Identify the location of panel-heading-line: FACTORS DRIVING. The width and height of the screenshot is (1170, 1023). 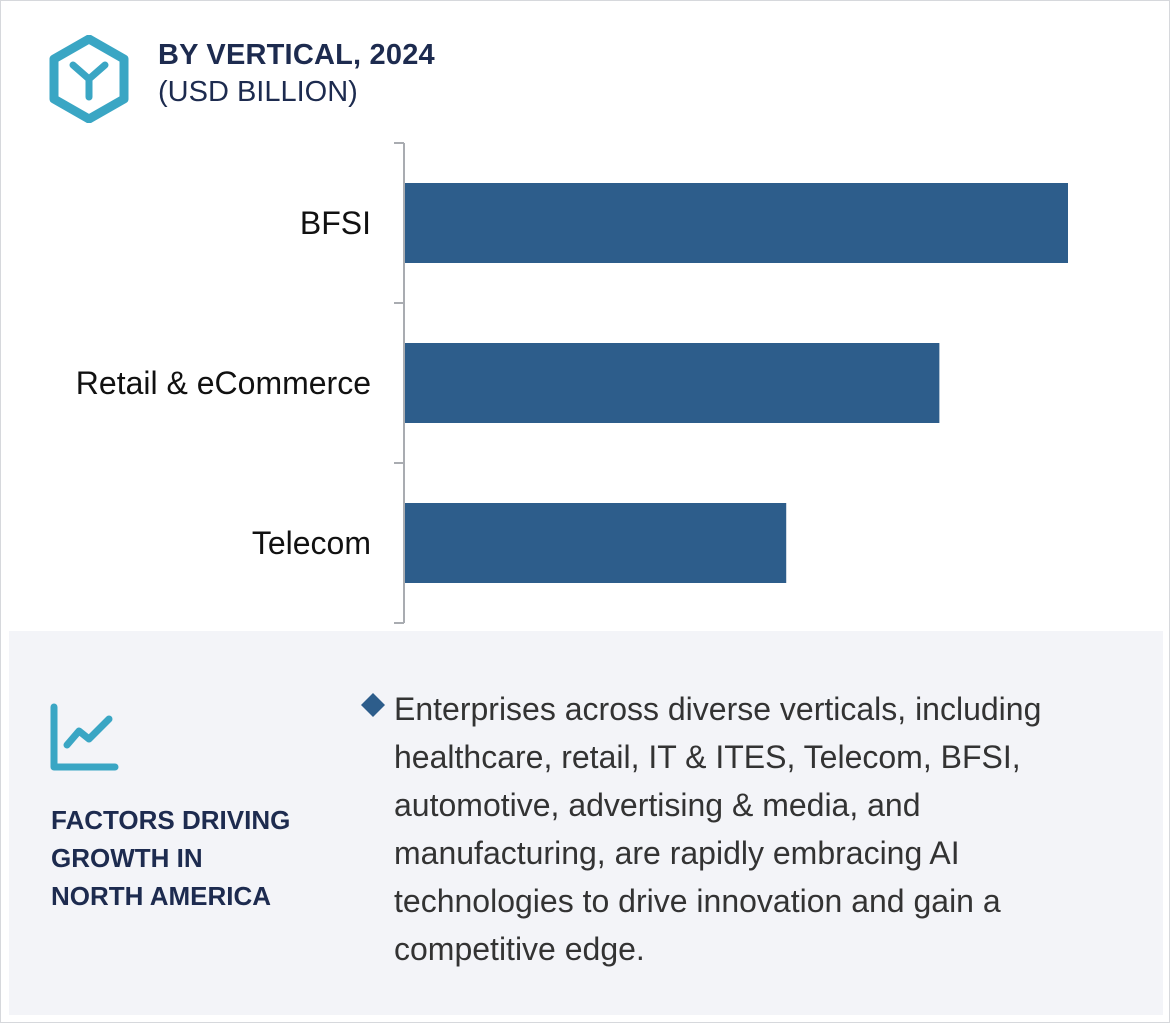
(171, 820).